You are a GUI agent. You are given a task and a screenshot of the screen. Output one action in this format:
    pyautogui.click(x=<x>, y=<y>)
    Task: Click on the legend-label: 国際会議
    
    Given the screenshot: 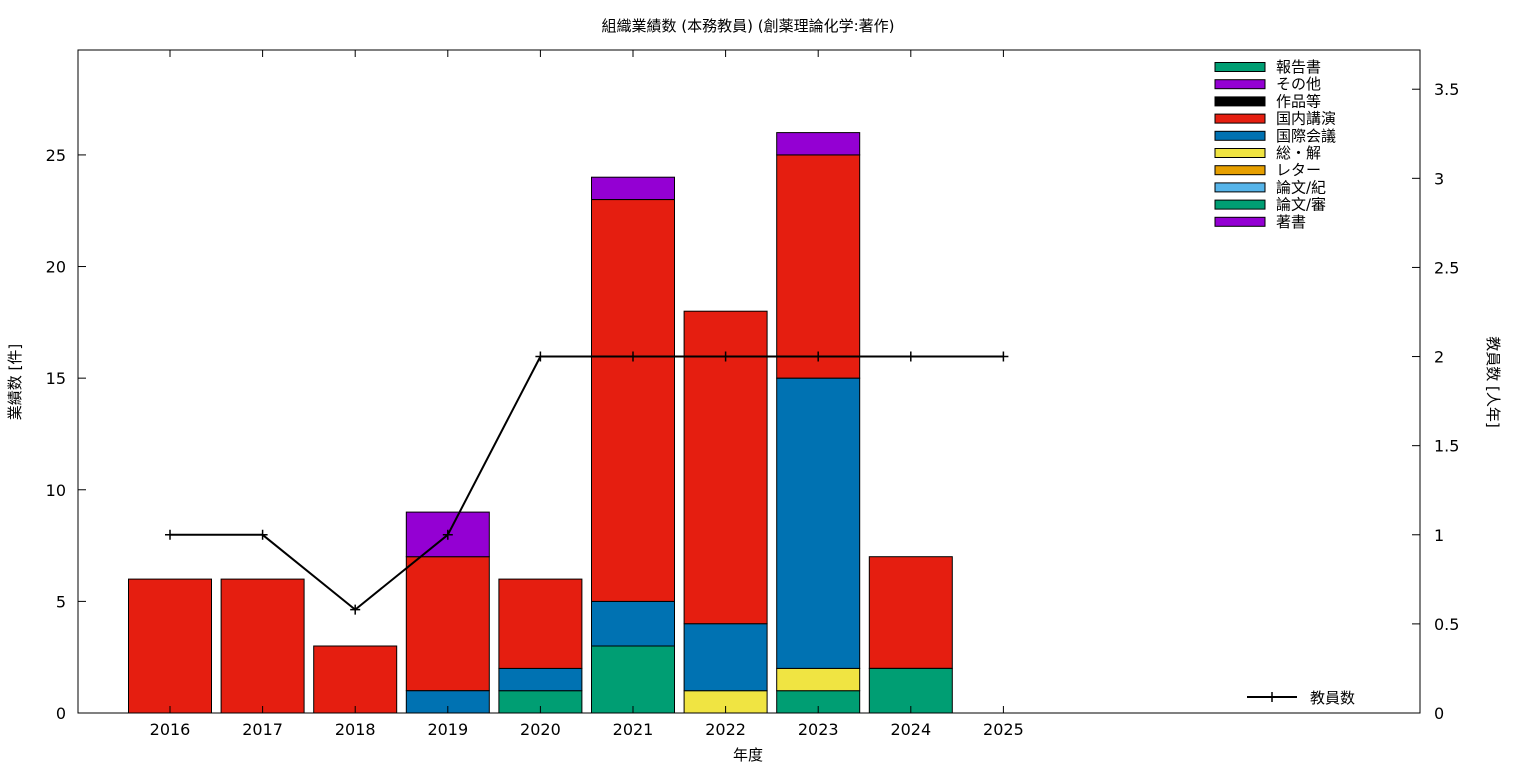 What is the action you would take?
    pyautogui.click(x=1306, y=136)
    